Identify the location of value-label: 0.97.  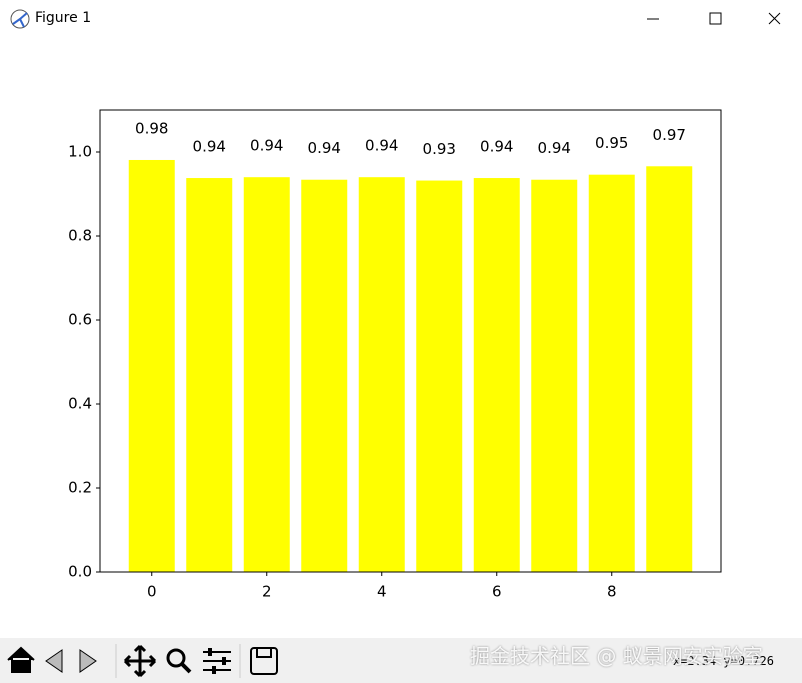
(669, 135).